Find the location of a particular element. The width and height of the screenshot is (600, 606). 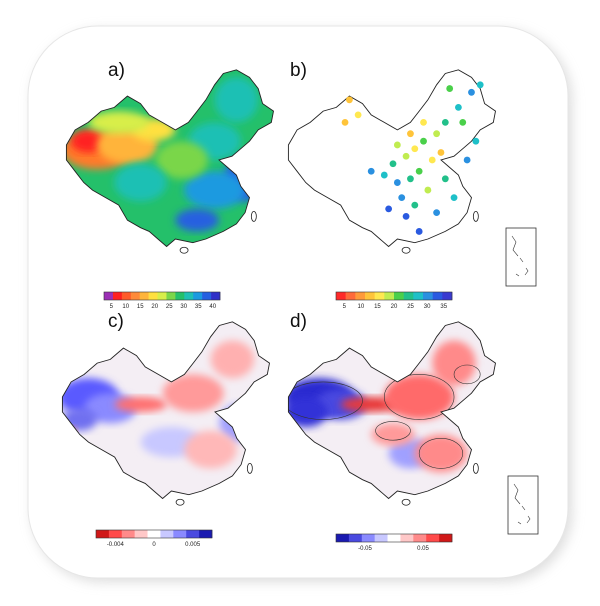

colorbar-tick-label: 25 is located at coordinates (410, 307).